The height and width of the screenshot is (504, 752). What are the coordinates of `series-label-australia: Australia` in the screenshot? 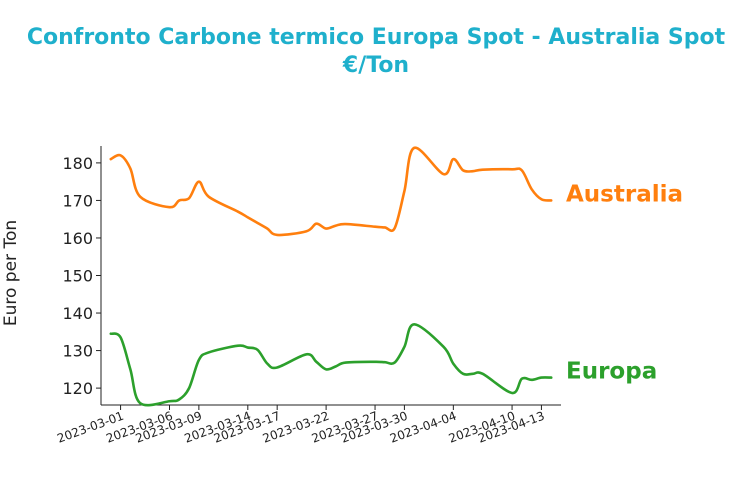 It's located at (624, 194).